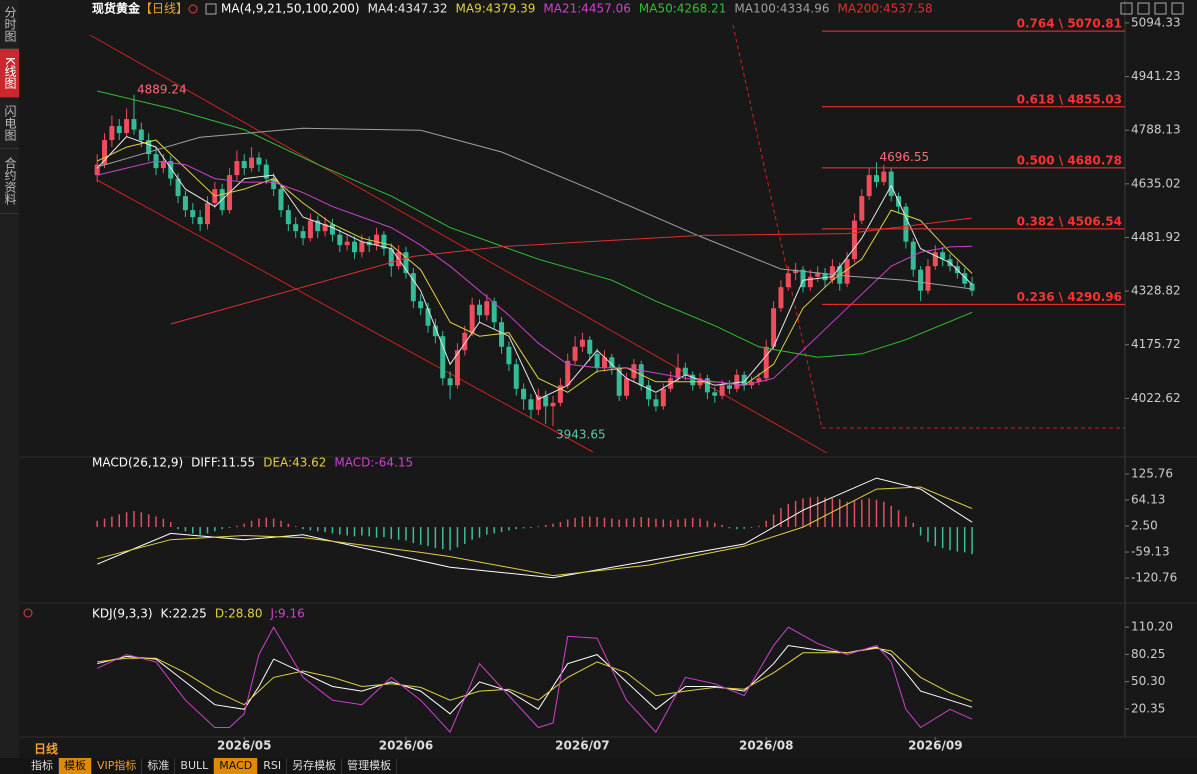  Describe the element at coordinates (1069, 221) in the screenshot. I see `fib-label: 0.382 \ 4506.54` at that location.